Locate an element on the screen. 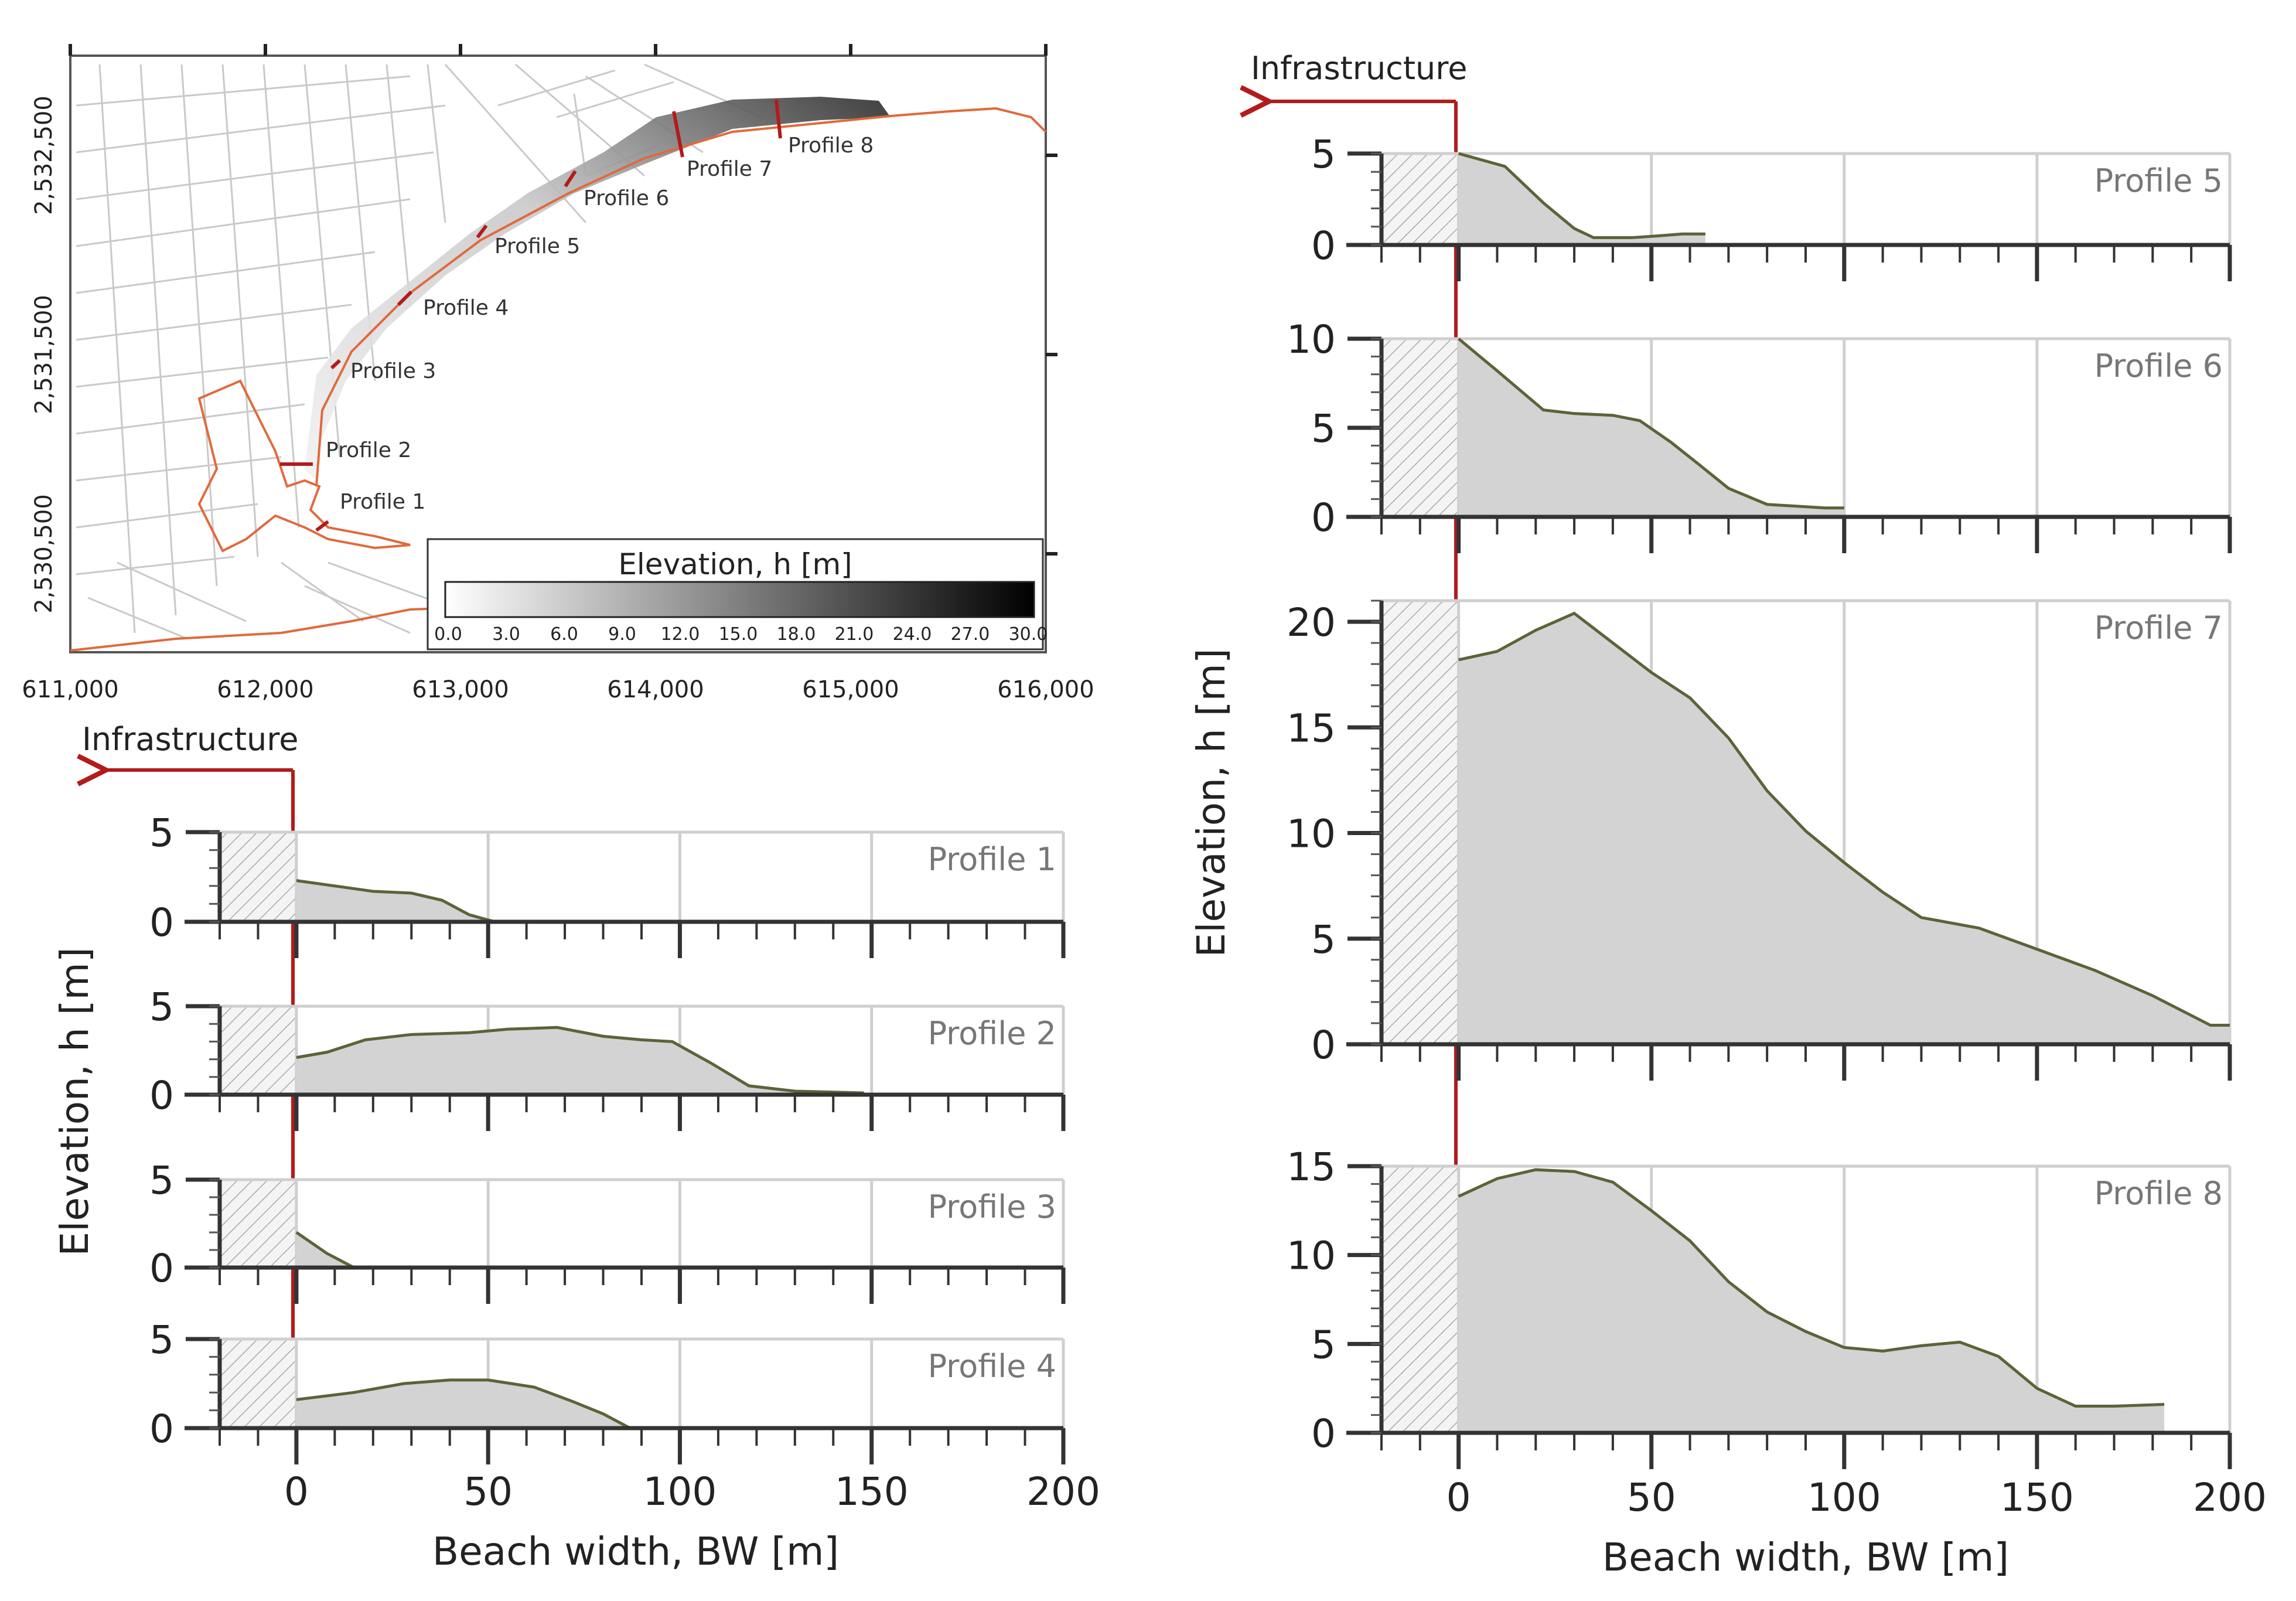  colorbar-tick-label: 12.0 is located at coordinates (681, 634).